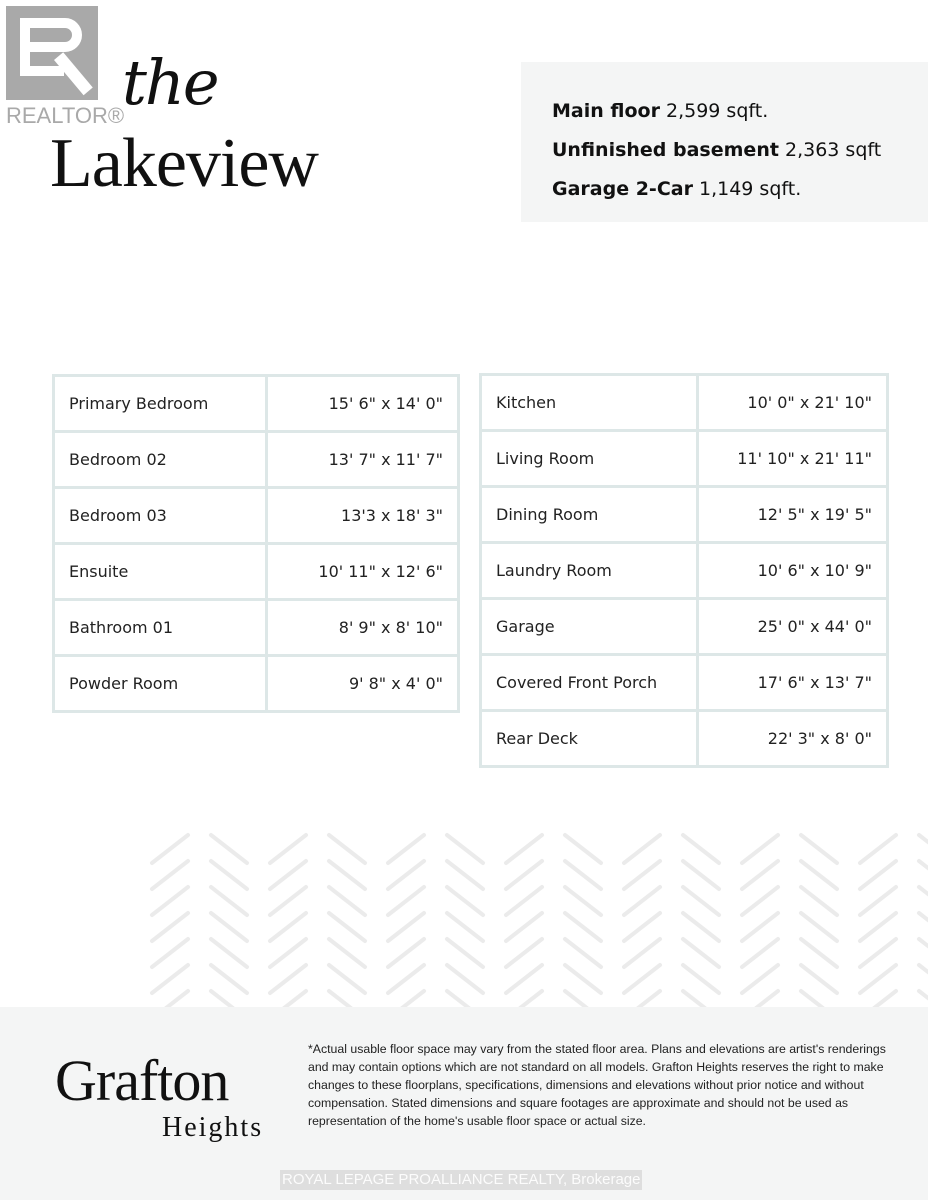  What do you see at coordinates (160, 683) in the screenshot?
I see `room-name: Powder Room` at bounding box center [160, 683].